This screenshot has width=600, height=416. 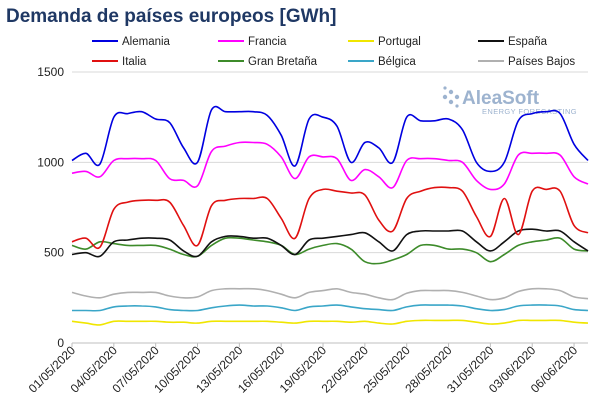 What do you see at coordinates (60, 343) in the screenshot?
I see `y-tick-label: 0` at bounding box center [60, 343].